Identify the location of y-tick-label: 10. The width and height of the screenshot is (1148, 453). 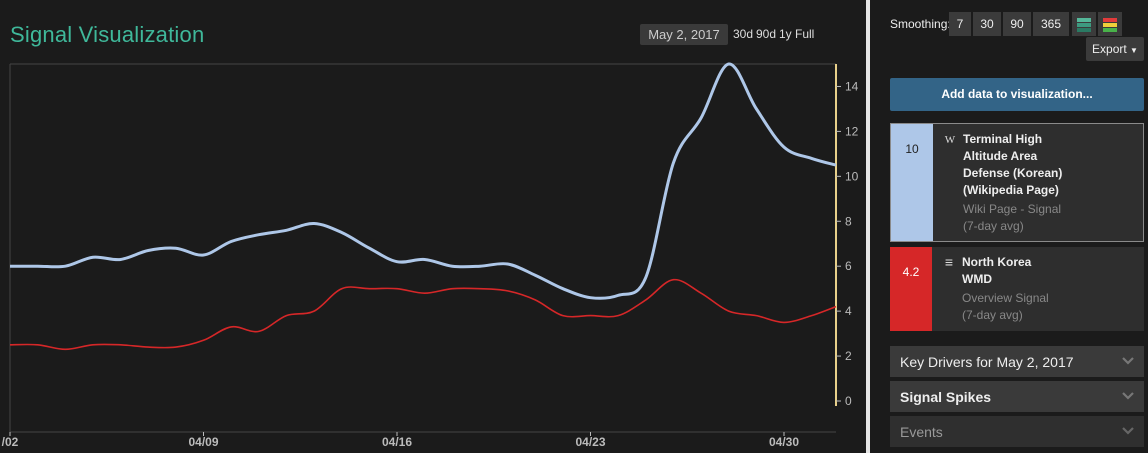
(852, 176).